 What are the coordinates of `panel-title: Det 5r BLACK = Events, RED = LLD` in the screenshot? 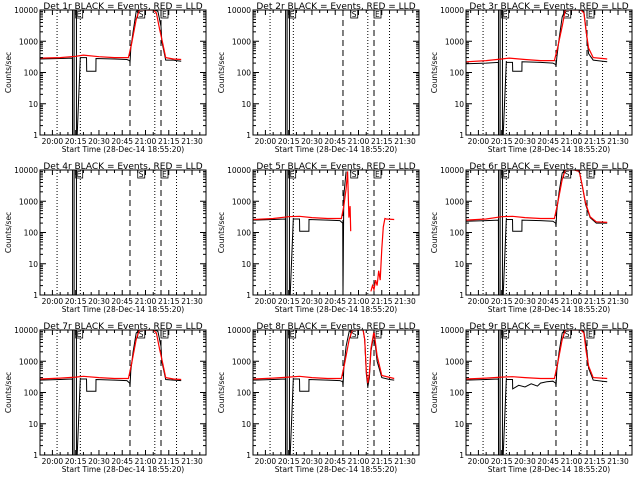 It's located at (335, 167).